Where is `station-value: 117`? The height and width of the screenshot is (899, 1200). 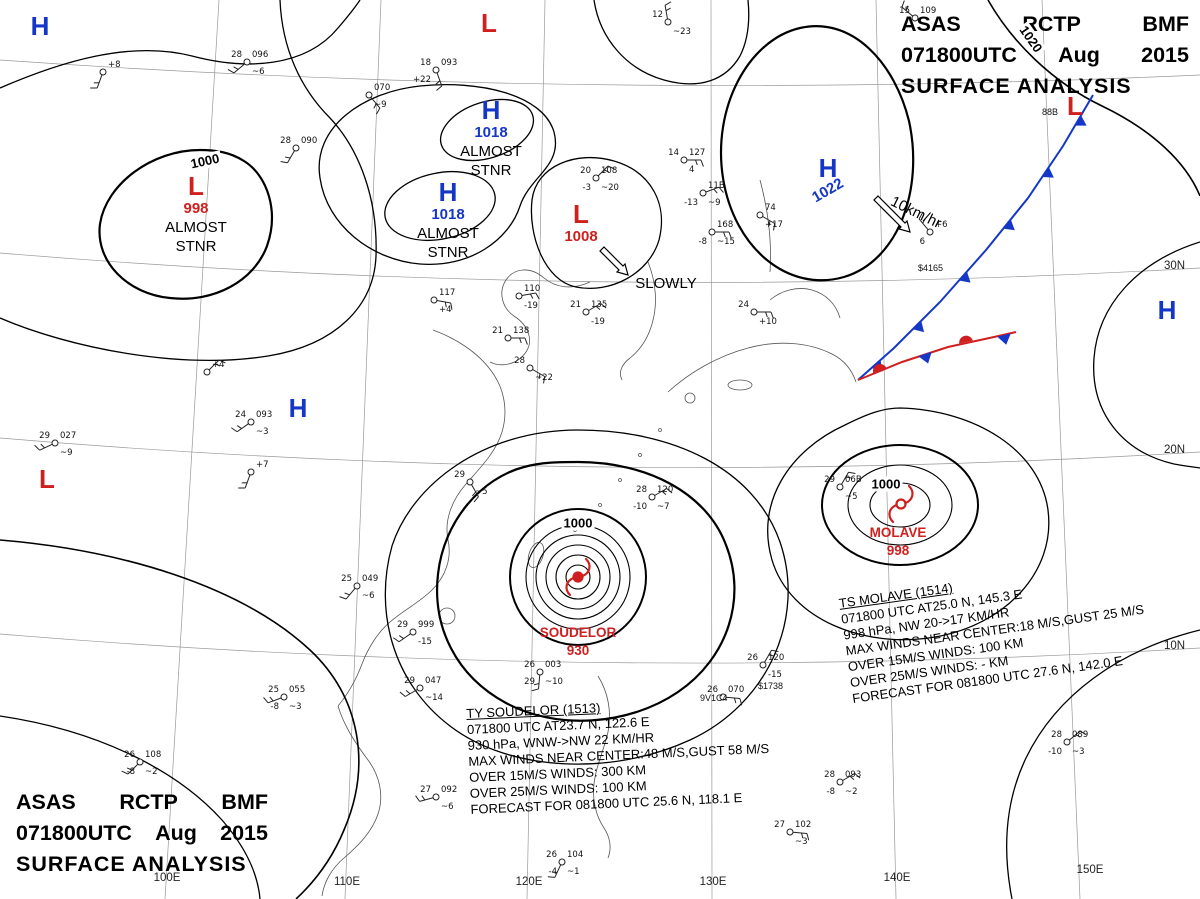
station-value: 117 is located at coordinates (447, 293).